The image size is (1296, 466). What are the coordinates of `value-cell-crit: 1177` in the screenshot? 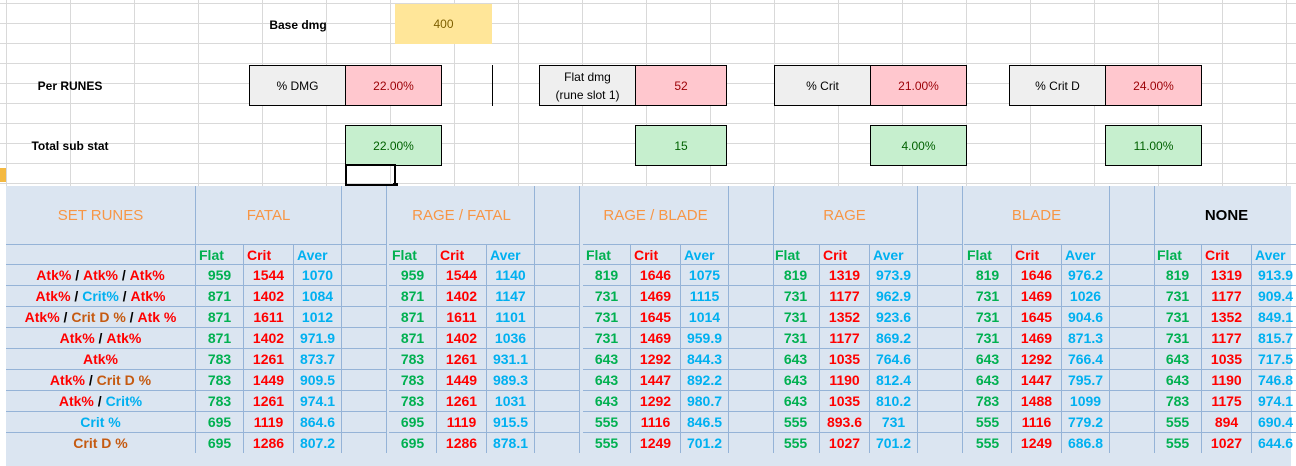 It's located at (845, 295).